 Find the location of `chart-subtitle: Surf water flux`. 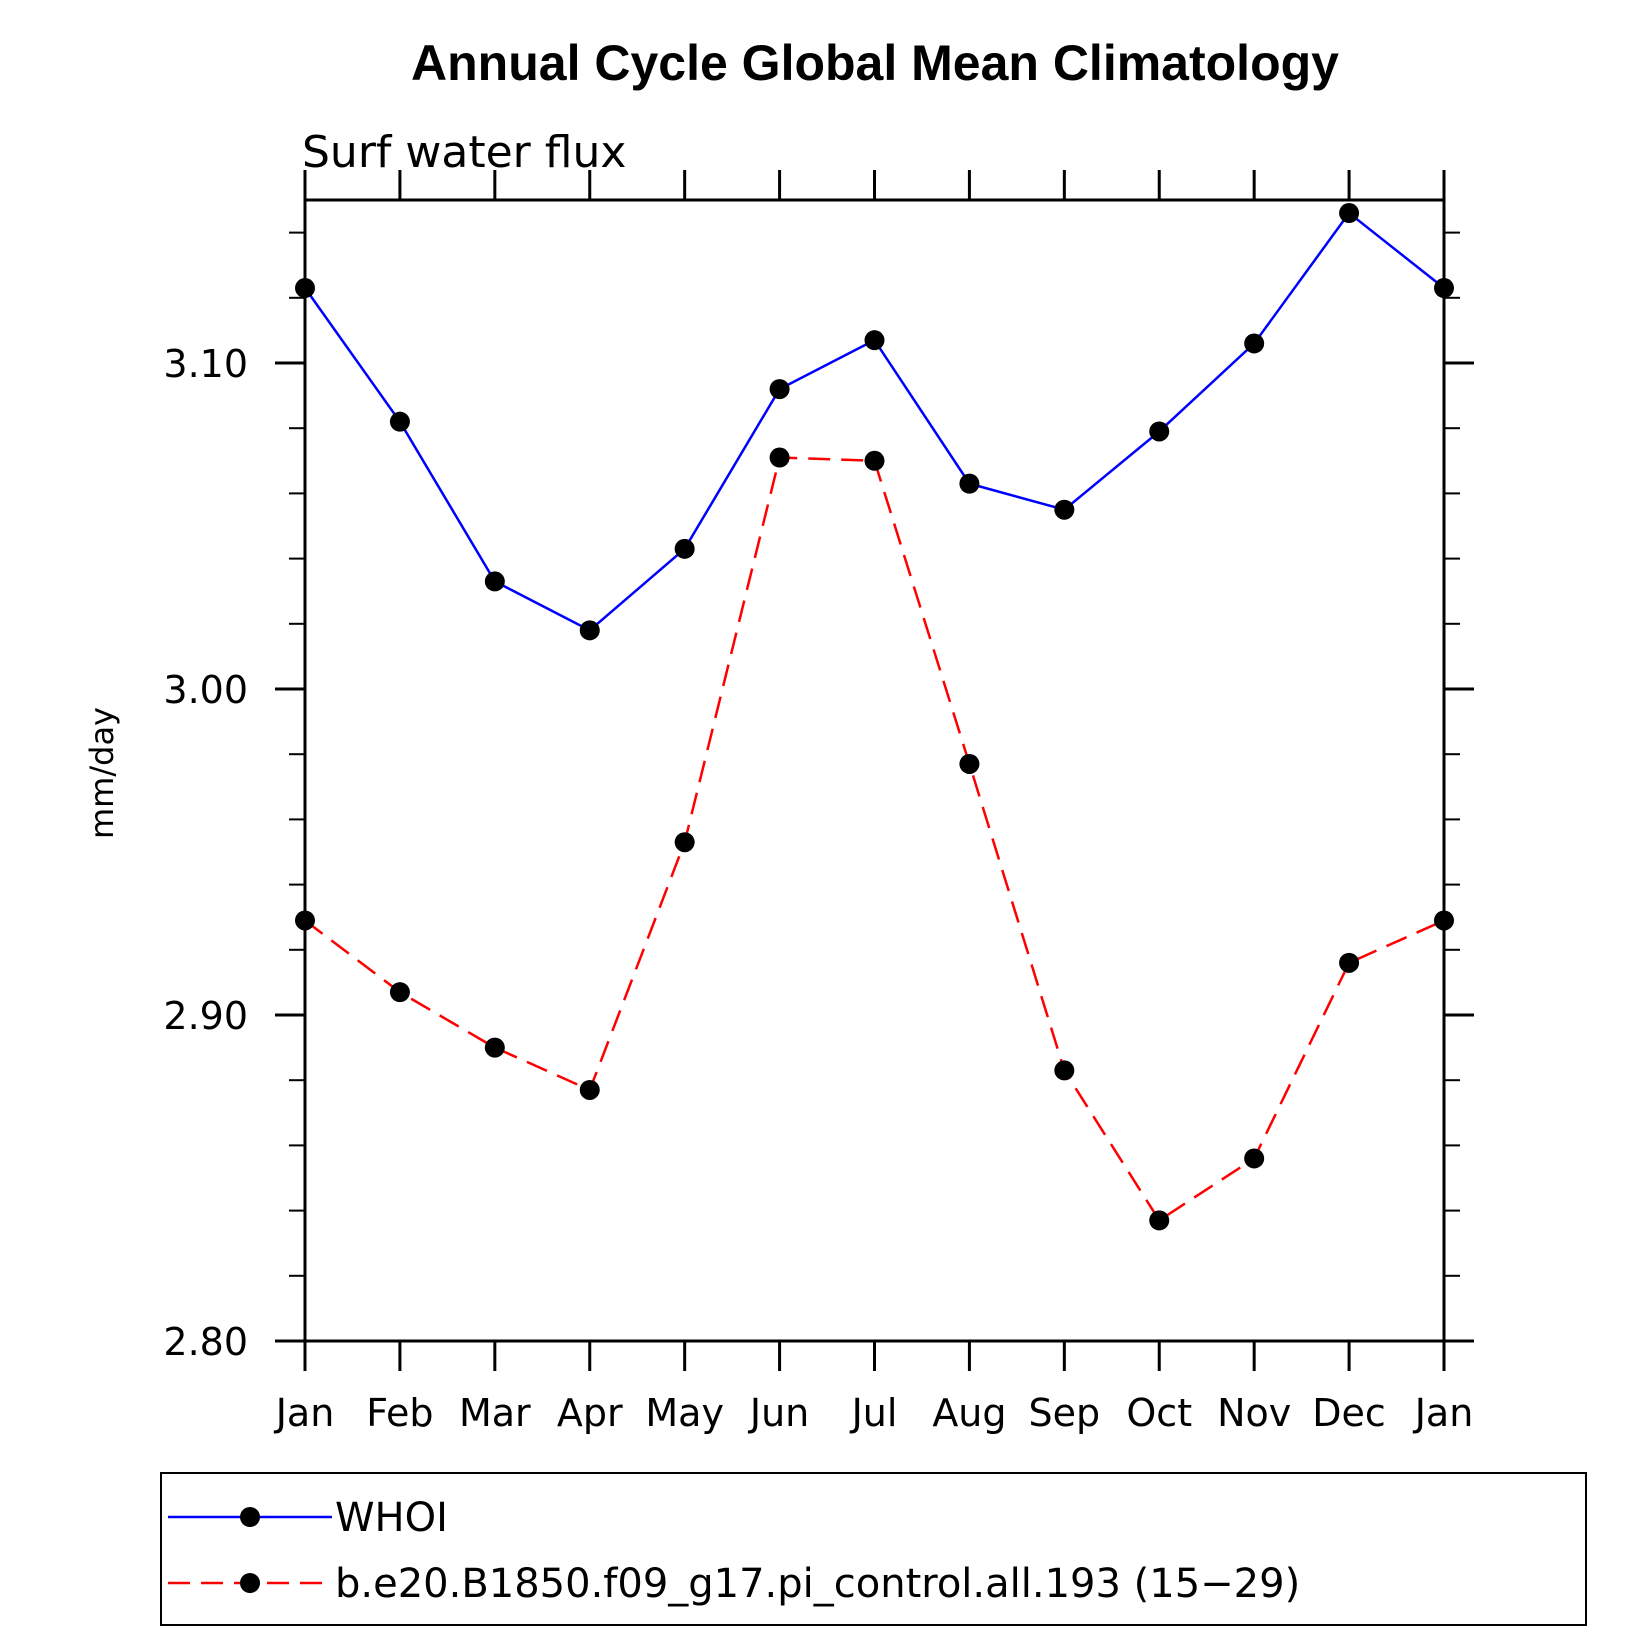

chart-subtitle: Surf water flux is located at coordinates (464, 152).